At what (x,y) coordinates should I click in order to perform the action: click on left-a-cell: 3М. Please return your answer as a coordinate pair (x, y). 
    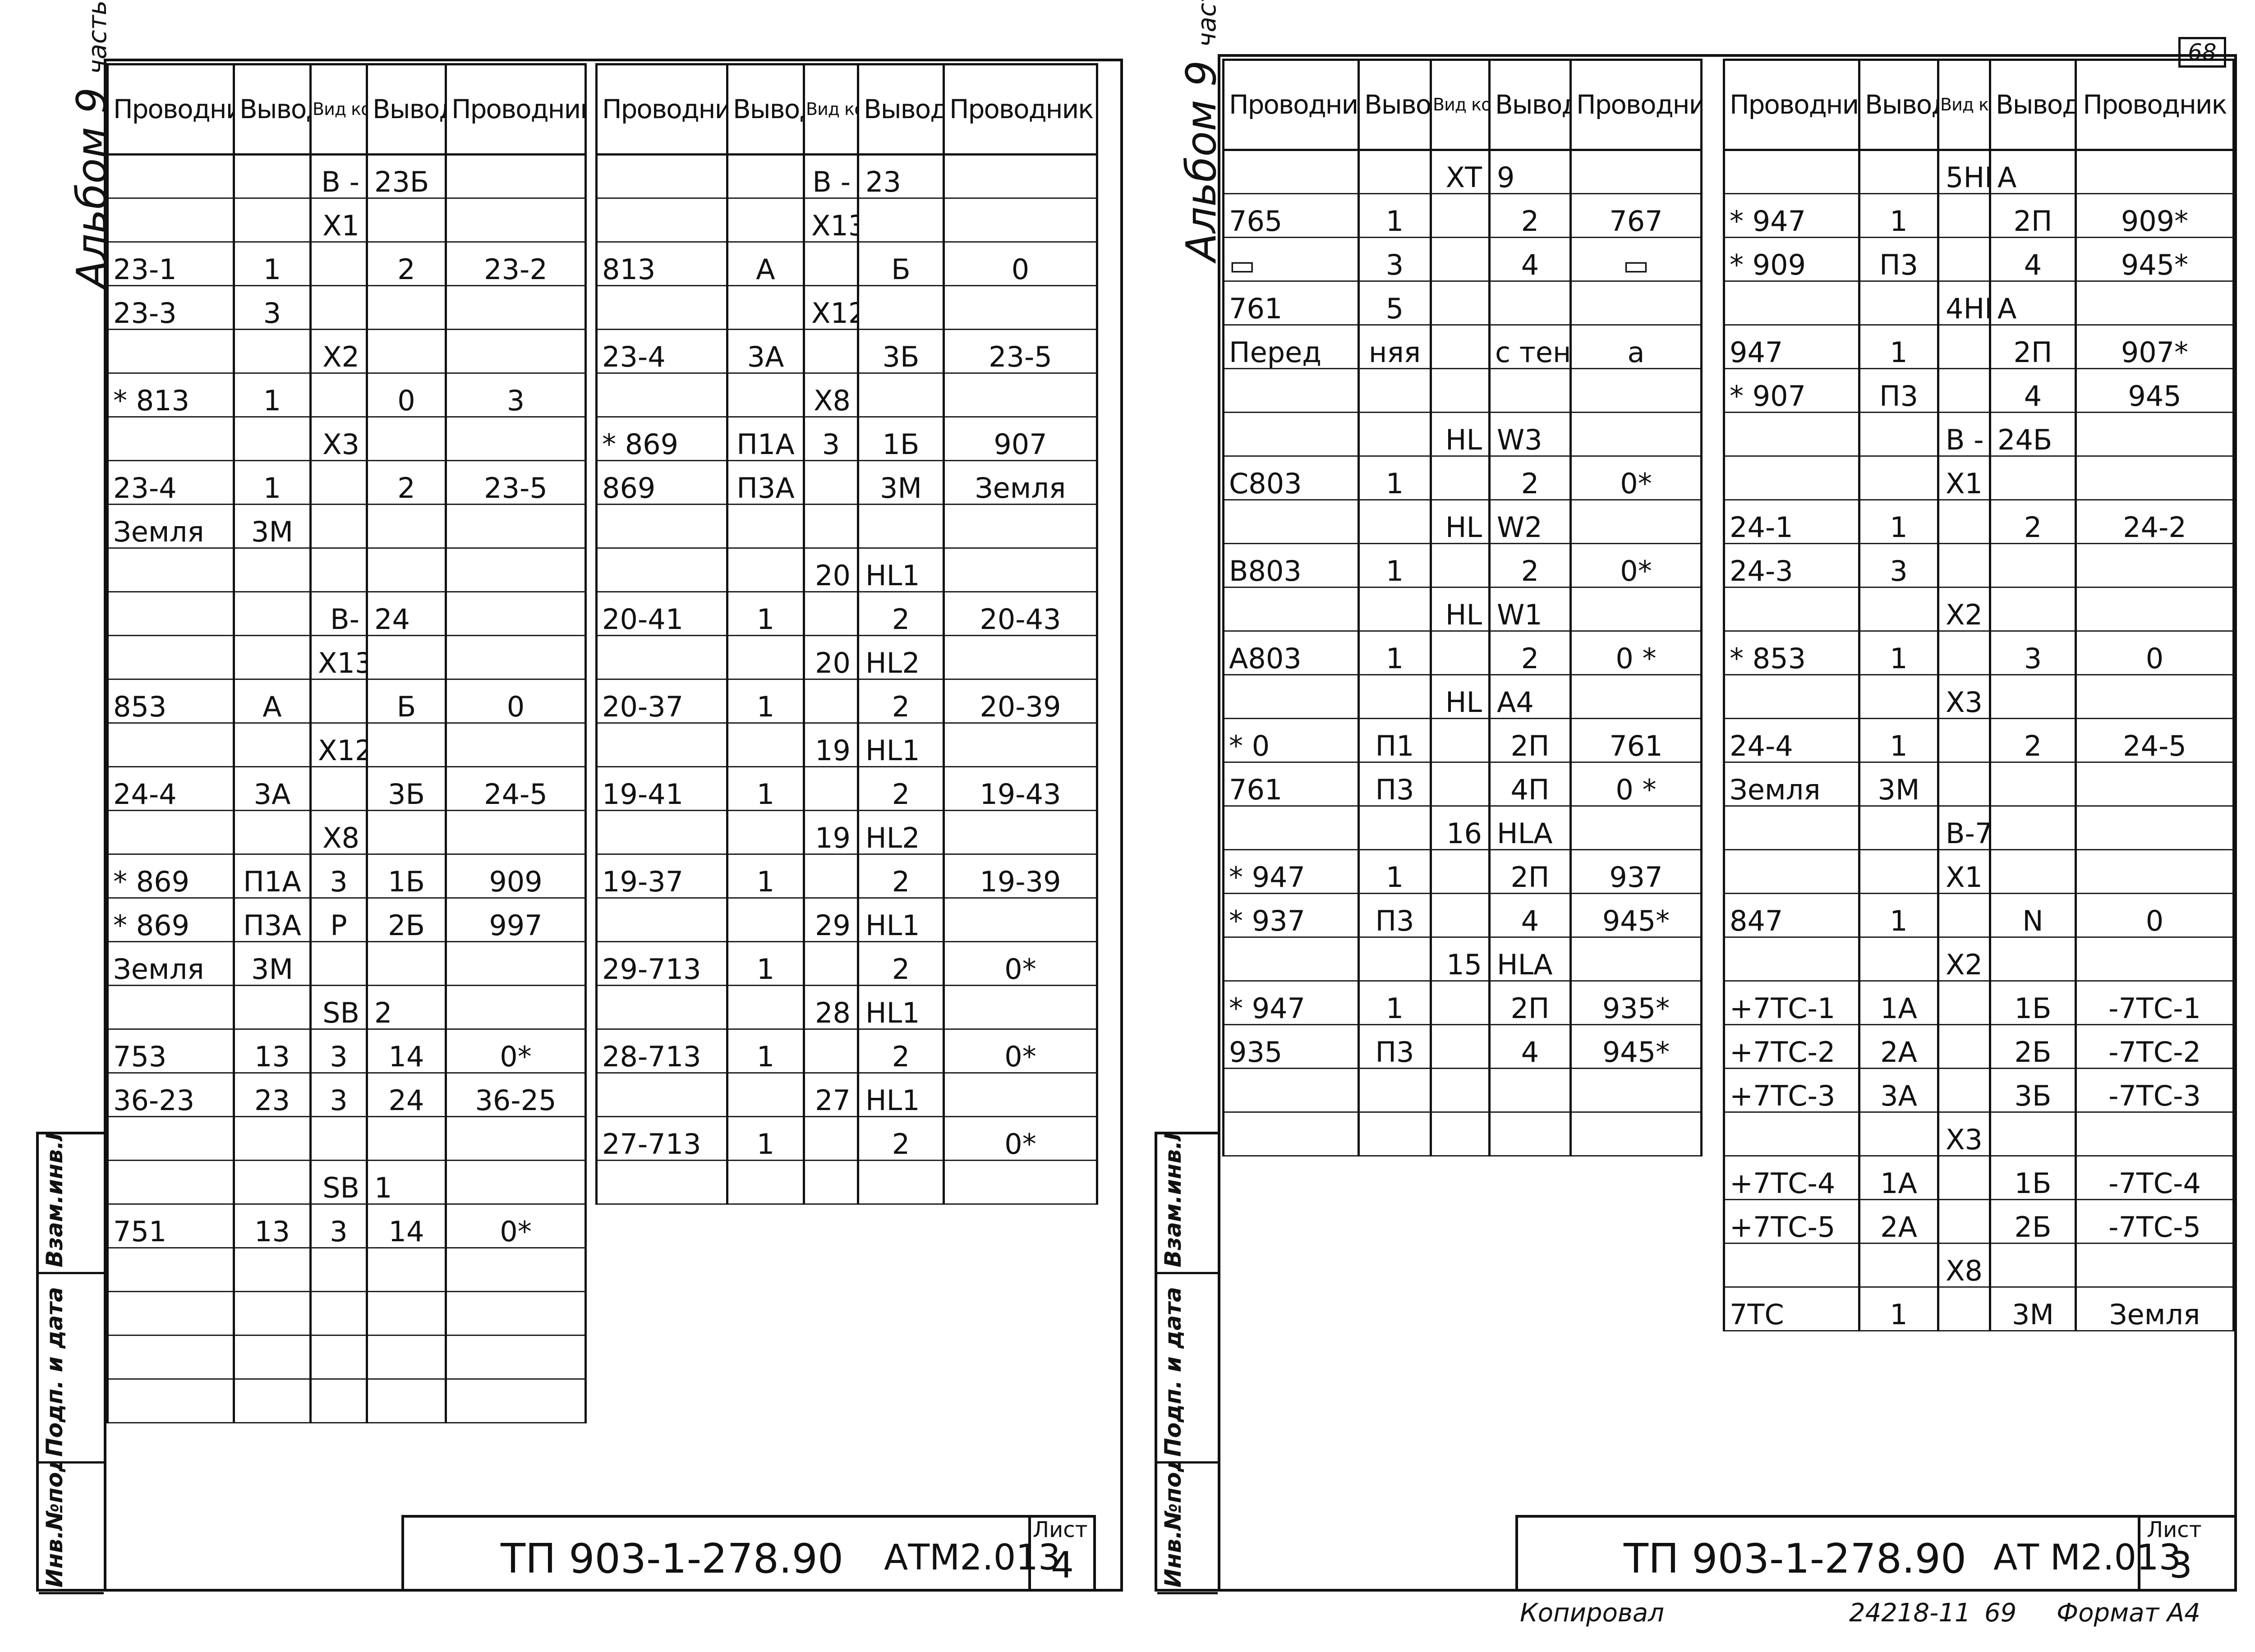
    Looking at the image, I should click on (272, 963).